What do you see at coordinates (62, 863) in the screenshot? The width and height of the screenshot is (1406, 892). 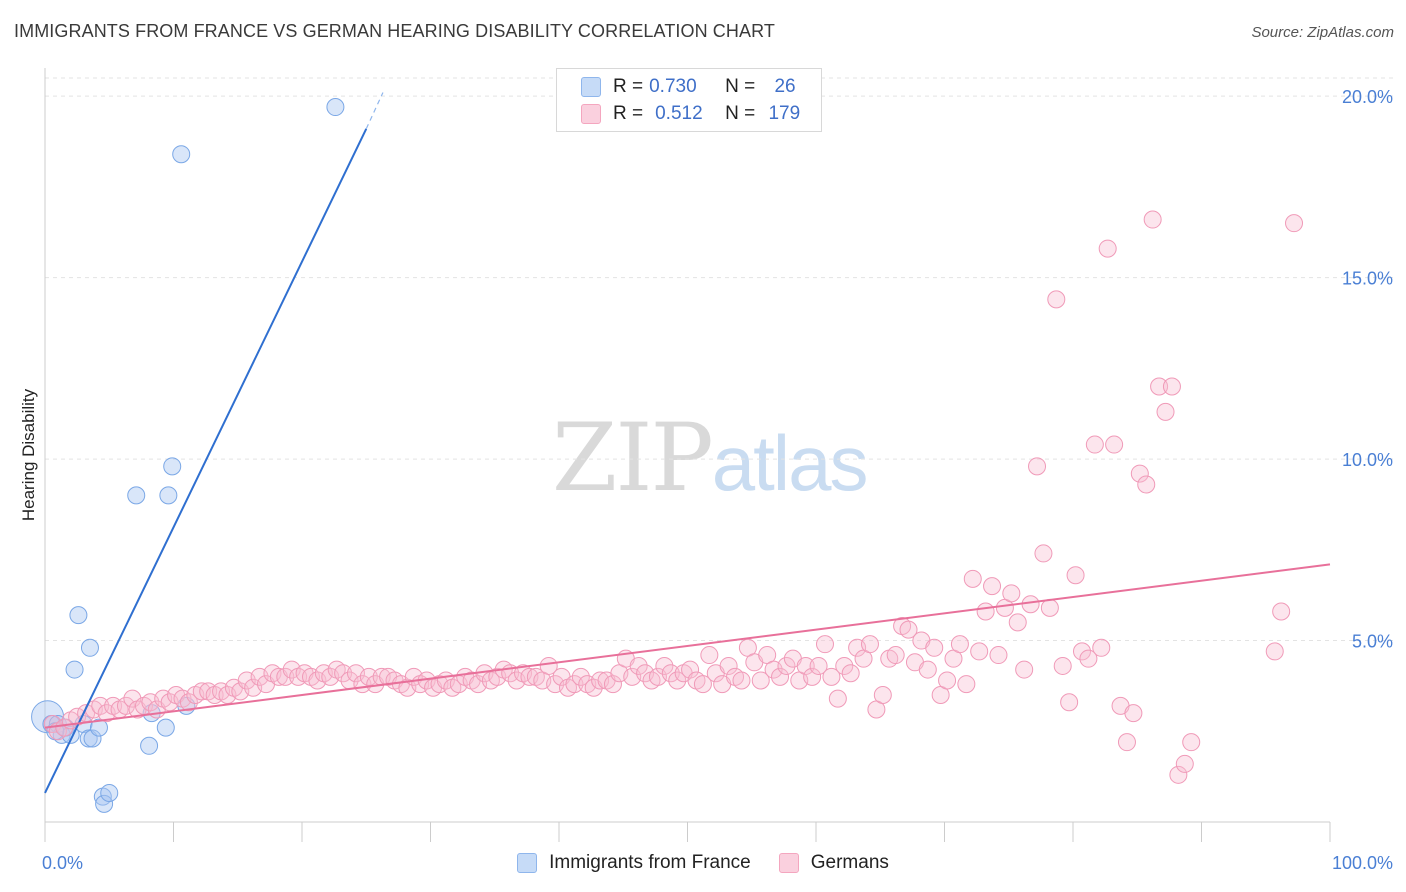 I see `x-tick-label: 0.0%` at bounding box center [62, 863].